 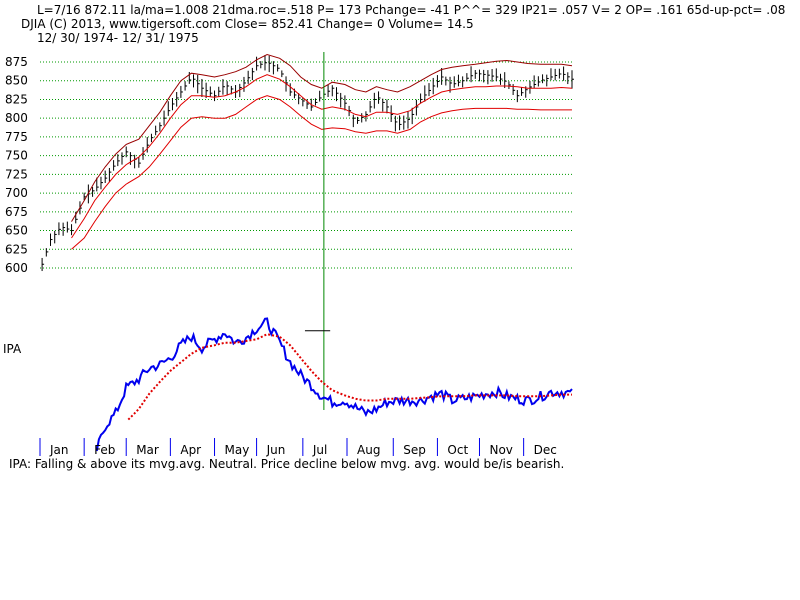 What do you see at coordinates (190, 450) in the screenshot?
I see `month-label: Apr` at bounding box center [190, 450].